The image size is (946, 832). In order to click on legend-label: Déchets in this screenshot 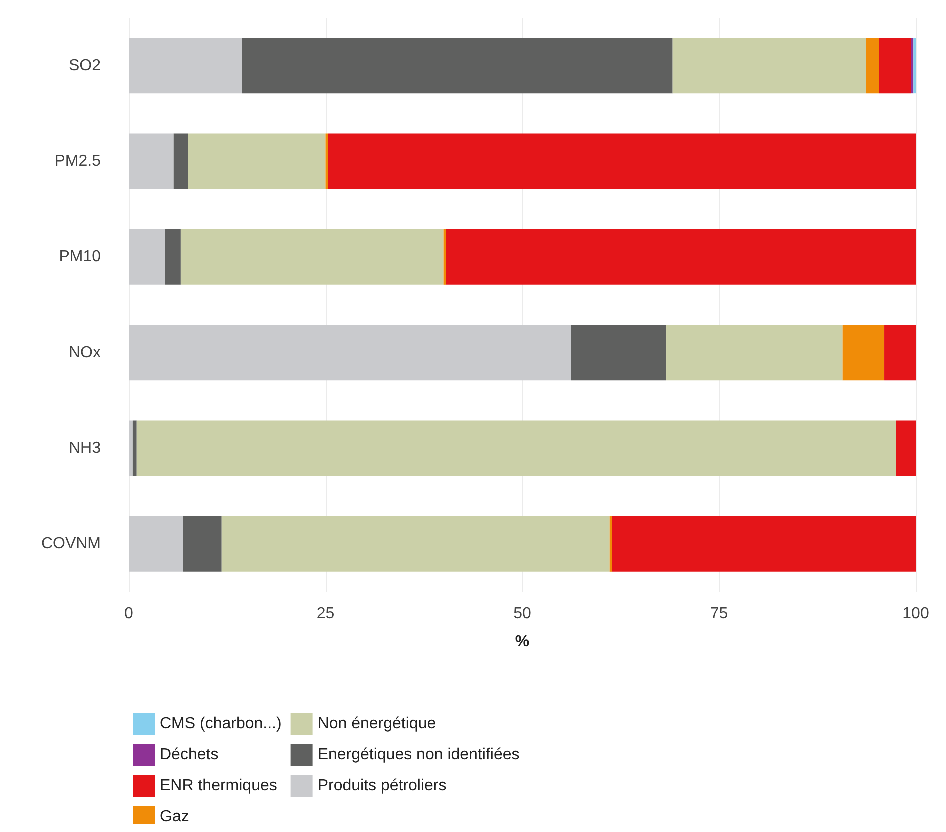, I will do `click(189, 755)`.